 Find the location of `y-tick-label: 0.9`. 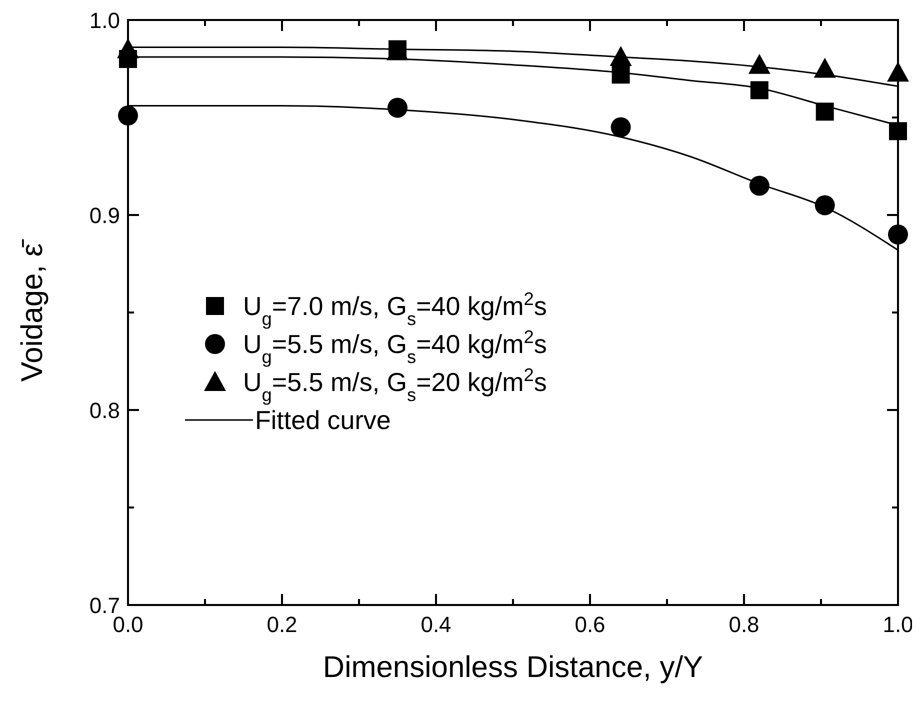

y-tick-label: 0.9 is located at coordinates (104, 215).